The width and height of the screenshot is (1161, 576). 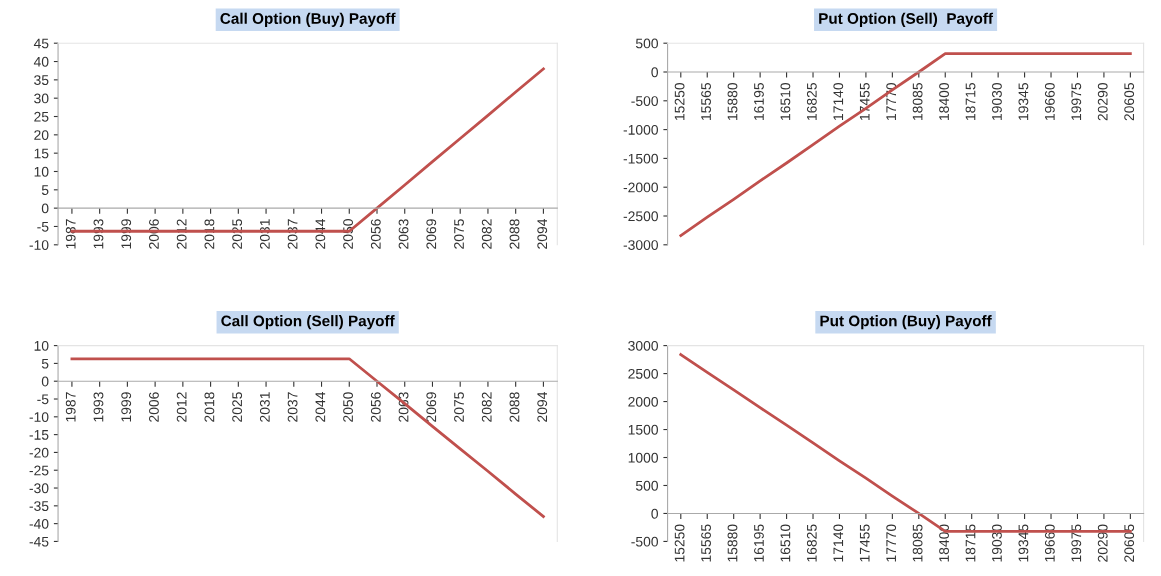 I want to click on x-tick-label: 2031, so click(x=264, y=407).